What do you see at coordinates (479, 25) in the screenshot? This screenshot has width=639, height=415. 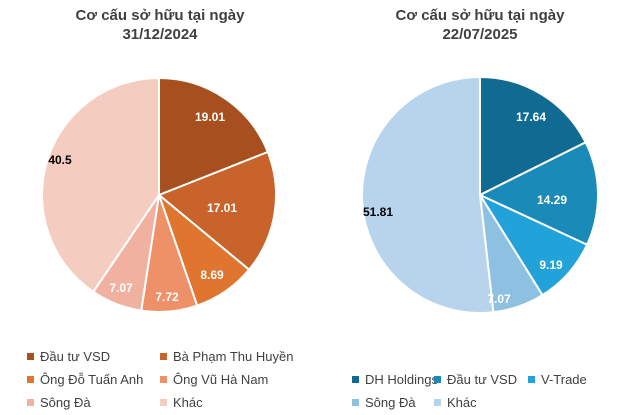 I see `right-chart-title: Cơ cấu sở hữu tại ngày 22/07/2025` at bounding box center [479, 25].